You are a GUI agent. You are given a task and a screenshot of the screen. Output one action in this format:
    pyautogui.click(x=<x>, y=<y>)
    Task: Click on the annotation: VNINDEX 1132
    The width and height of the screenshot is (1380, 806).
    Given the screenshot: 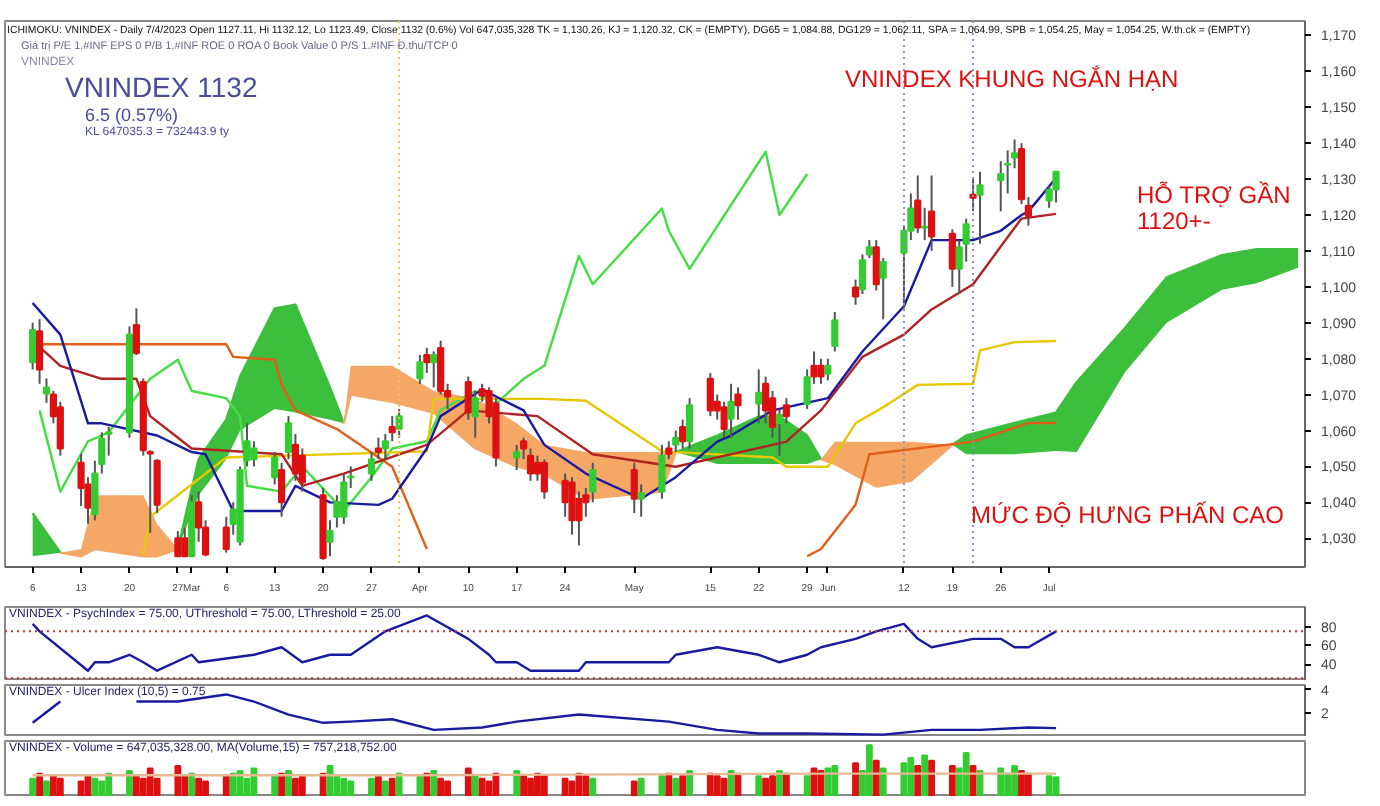 What is the action you would take?
    pyautogui.click(x=161, y=87)
    